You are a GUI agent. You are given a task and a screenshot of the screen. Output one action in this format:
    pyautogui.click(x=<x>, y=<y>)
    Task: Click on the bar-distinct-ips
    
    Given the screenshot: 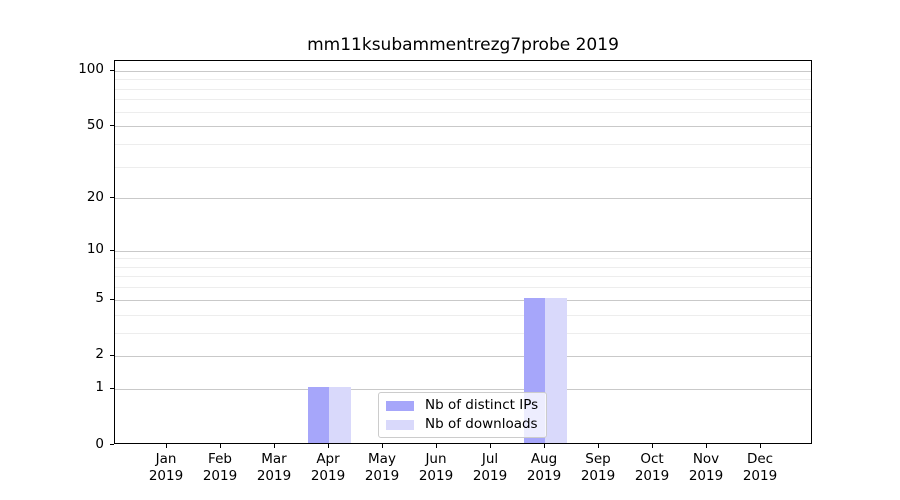 What is the action you would take?
    pyautogui.click(x=318, y=414)
    